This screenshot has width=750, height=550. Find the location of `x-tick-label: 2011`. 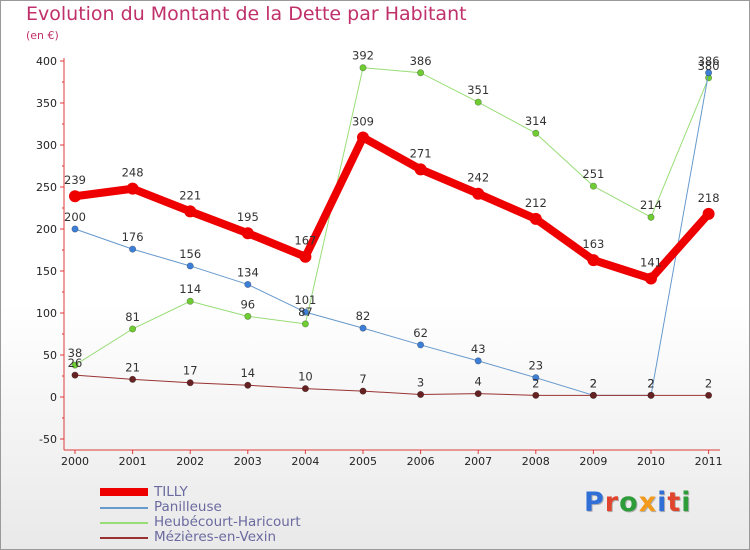

x-tick-label: 2011 is located at coordinates (709, 461).